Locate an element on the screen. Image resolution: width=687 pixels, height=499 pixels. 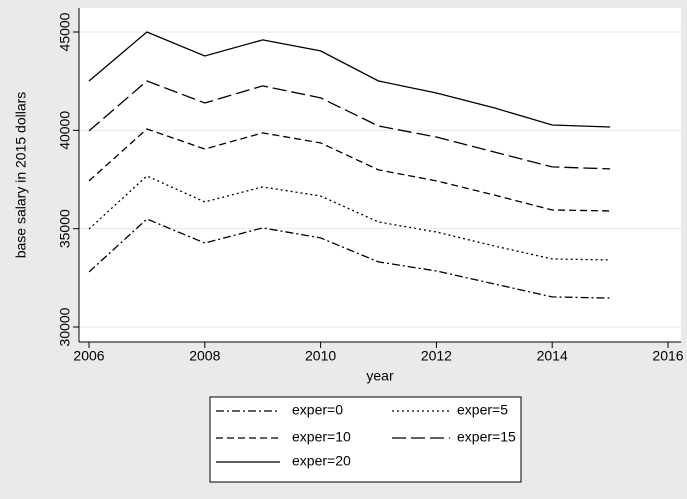
legend-label: exper=5 is located at coordinates (482, 410).